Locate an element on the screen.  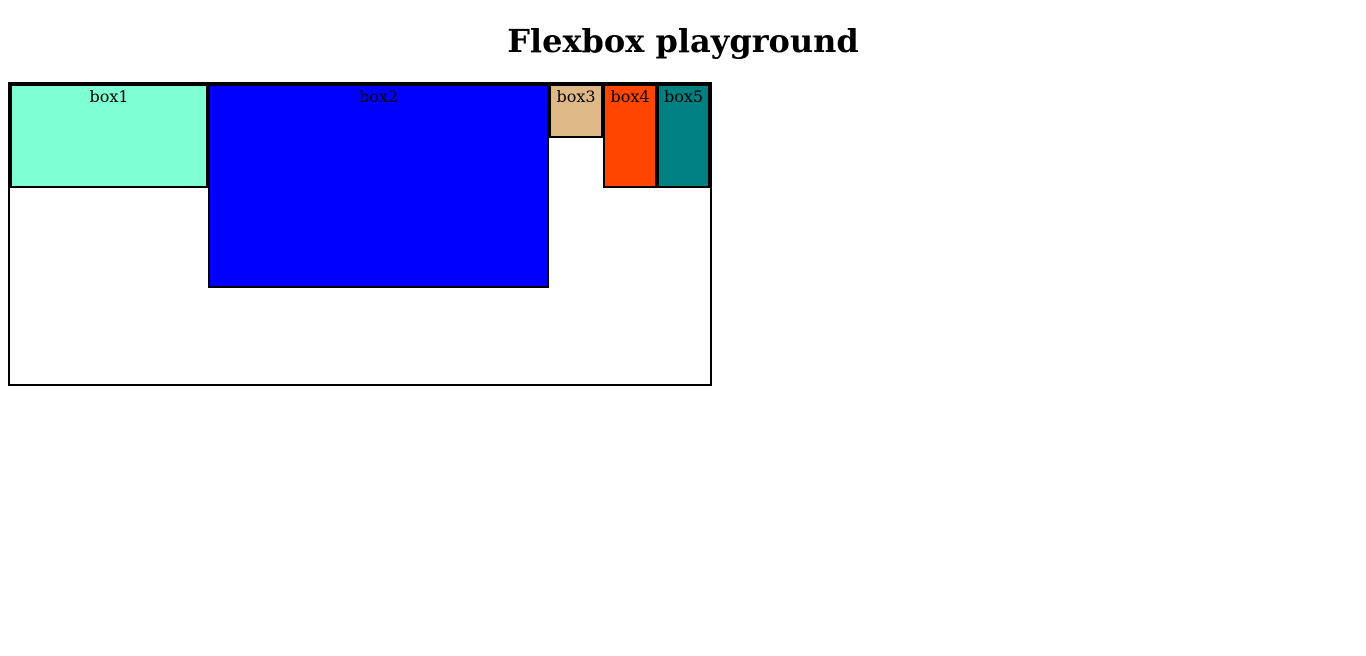
box-4: box4 is located at coordinates (630, 136).